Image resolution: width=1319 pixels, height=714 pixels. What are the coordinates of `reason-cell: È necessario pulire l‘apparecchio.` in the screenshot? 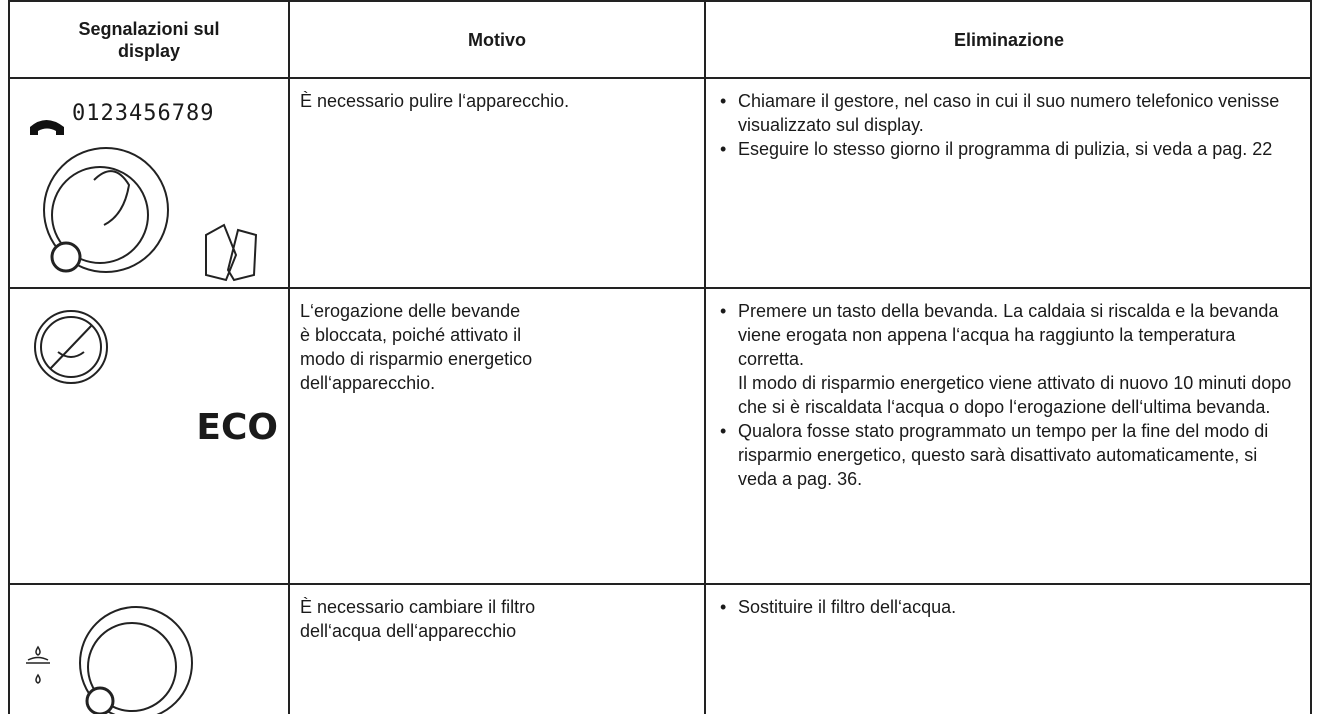 It's located at (496, 182).